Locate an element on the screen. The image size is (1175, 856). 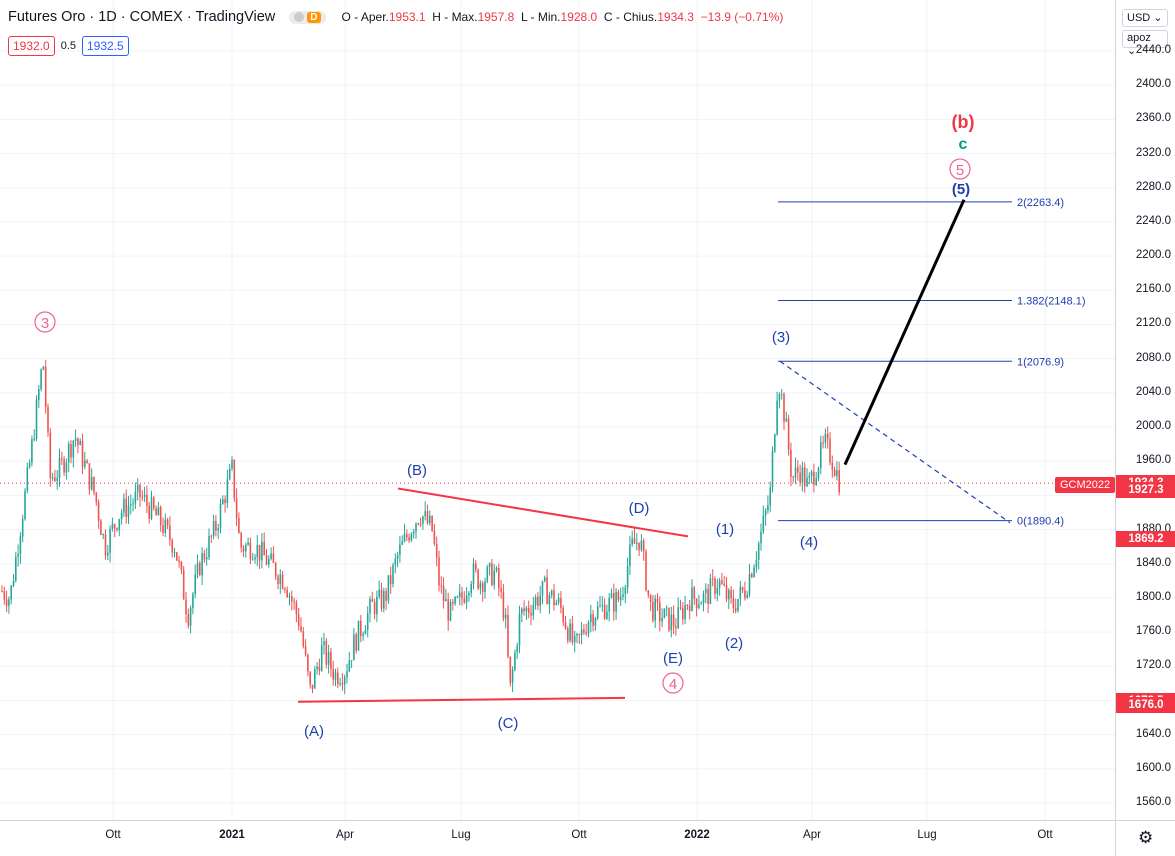
data-status-pill: D is located at coordinates (307, 17).